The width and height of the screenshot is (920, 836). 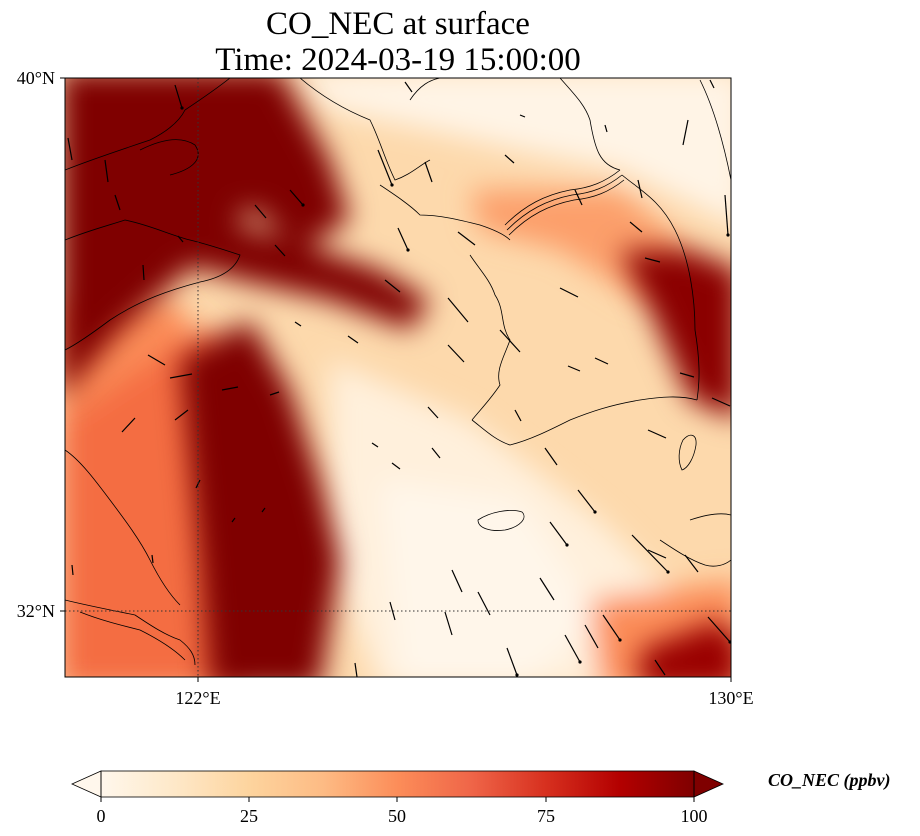 I want to click on lon-tick-122: 122°E, so click(x=197, y=698).